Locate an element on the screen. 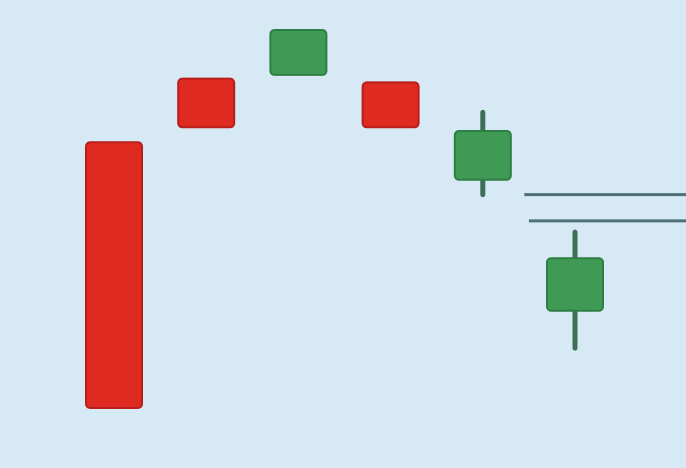 The image size is (686, 468). candle-4-bearish is located at coordinates (390, 105).